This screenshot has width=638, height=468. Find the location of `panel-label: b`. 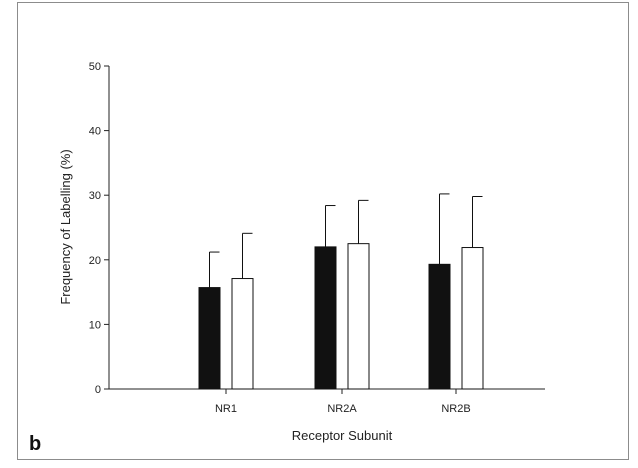

panel-label: b is located at coordinates (35, 444).